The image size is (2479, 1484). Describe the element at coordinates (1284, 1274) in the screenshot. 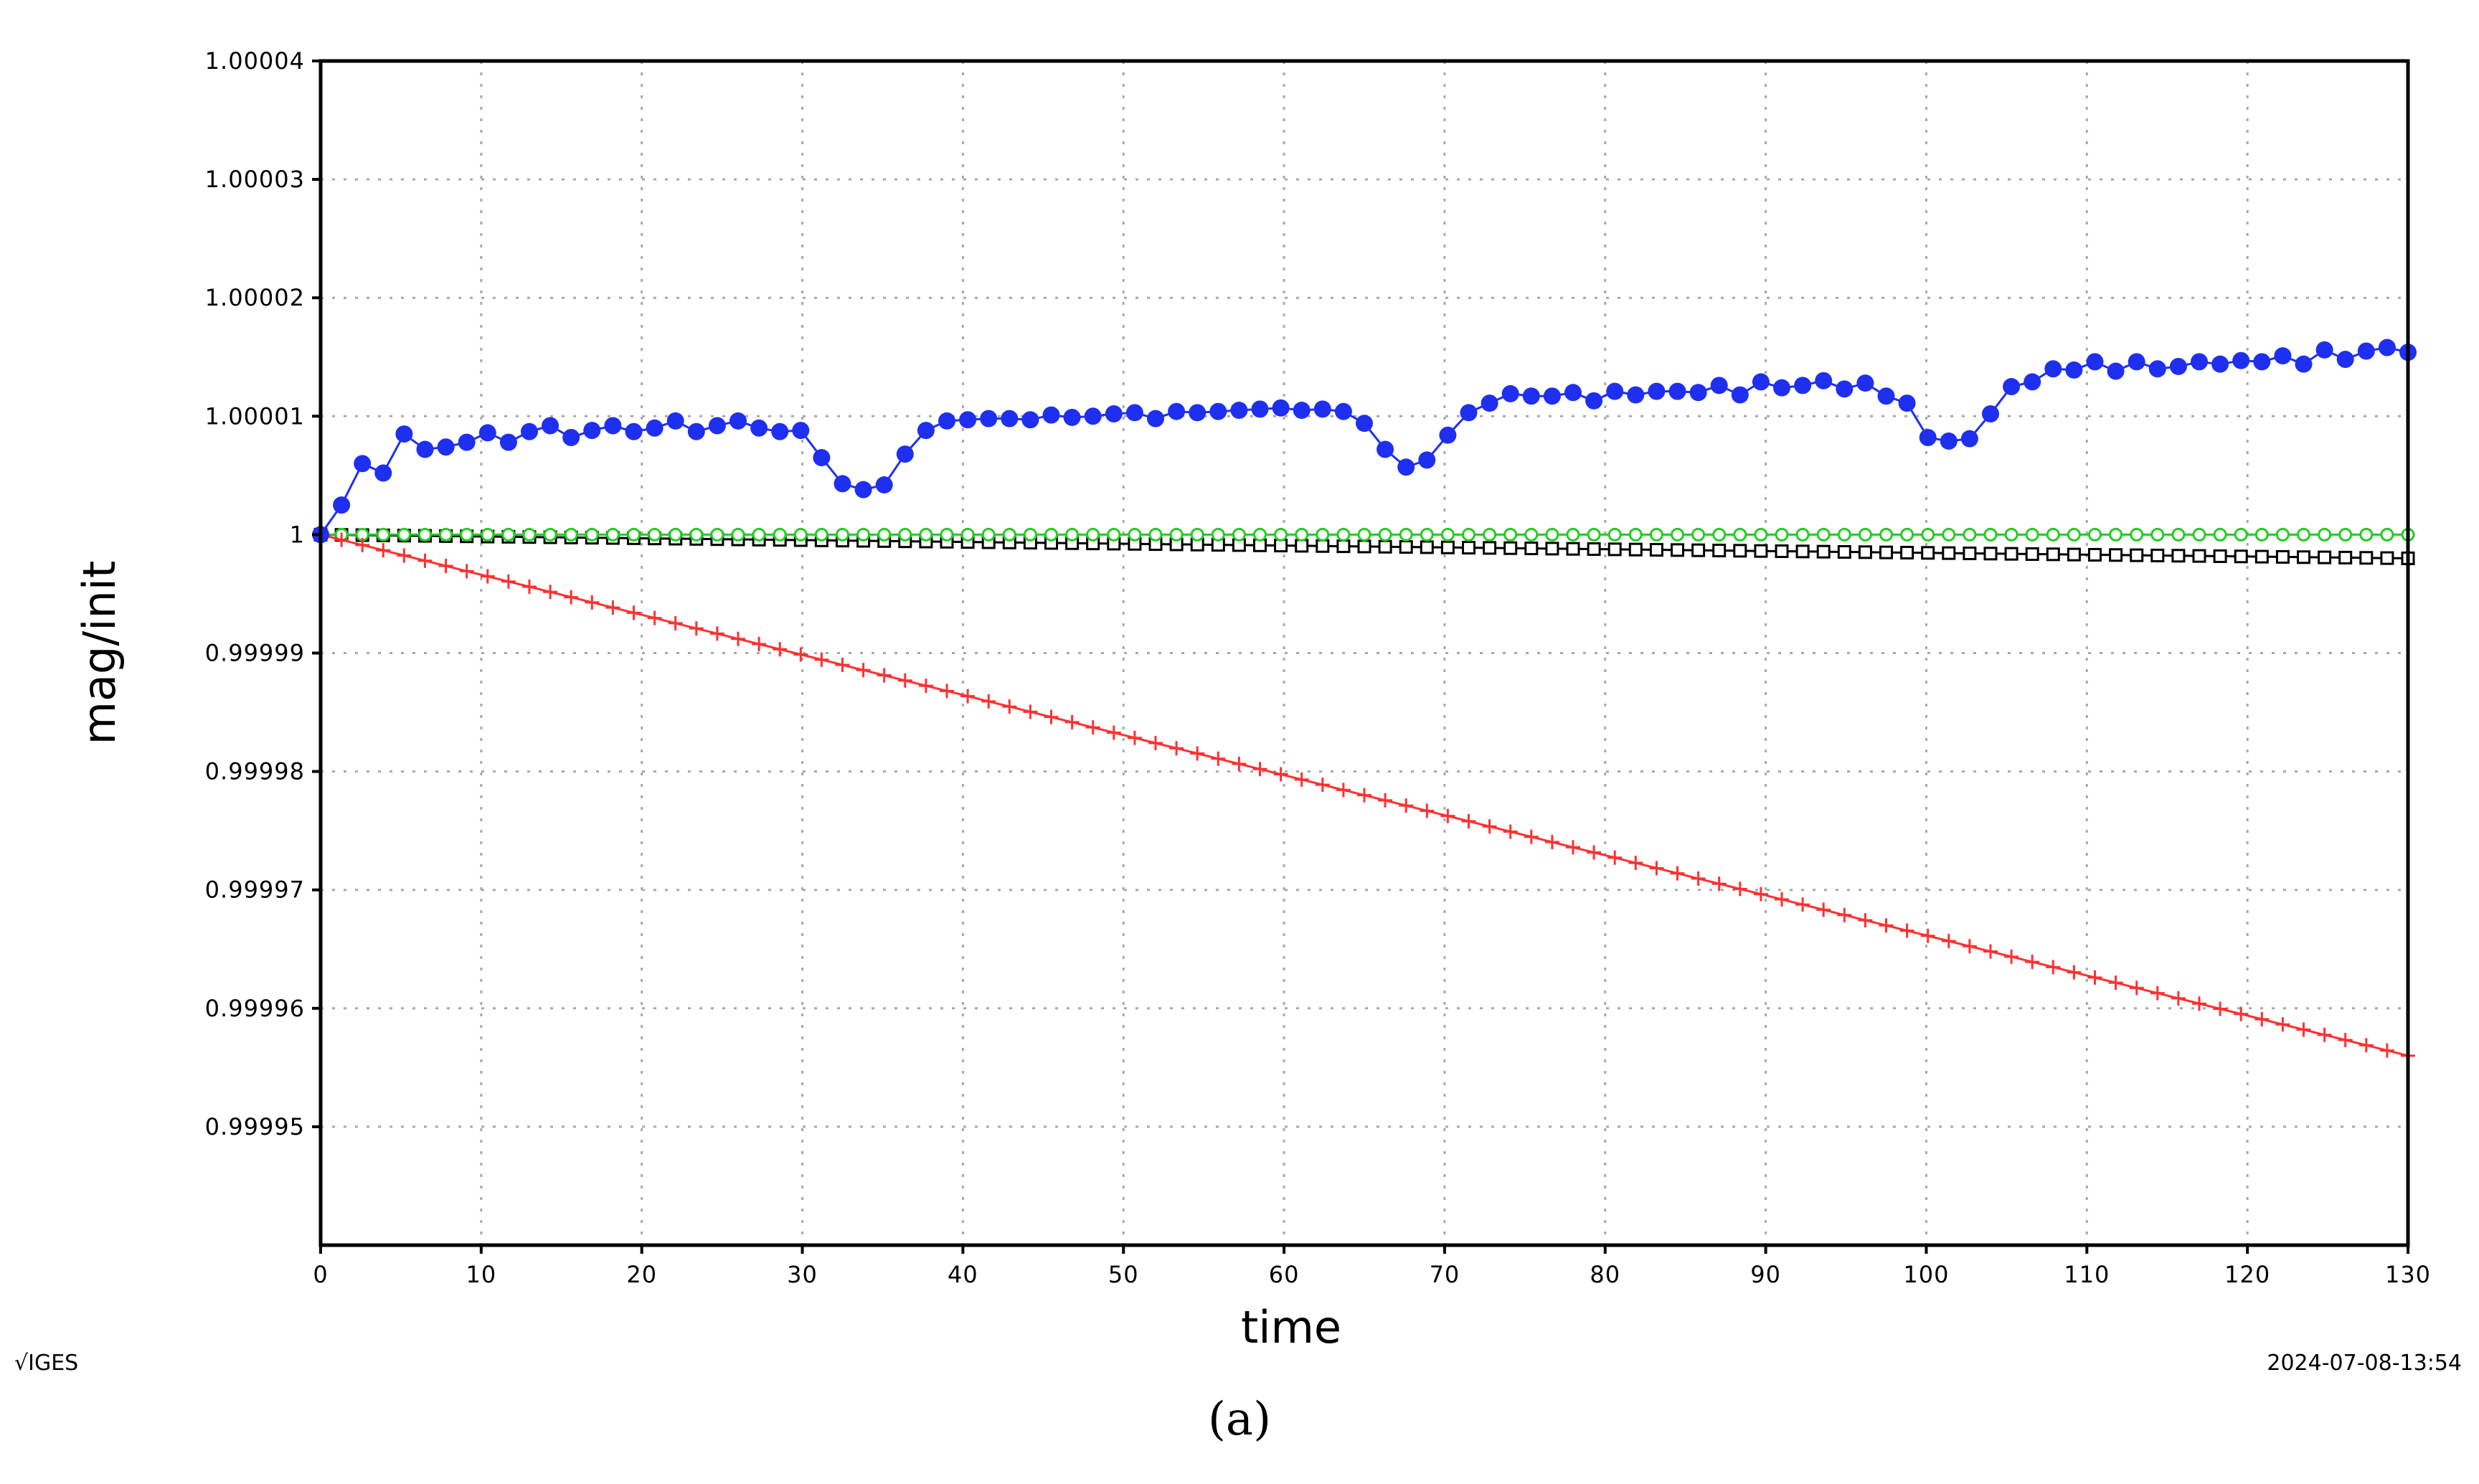

I see `x-tick-label: 60` at that location.